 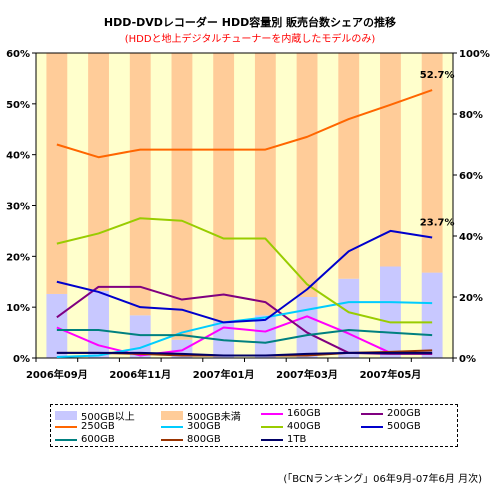 What do you see at coordinates (18, 156) in the screenshot?
I see `left-tick-label: 40%` at bounding box center [18, 156].